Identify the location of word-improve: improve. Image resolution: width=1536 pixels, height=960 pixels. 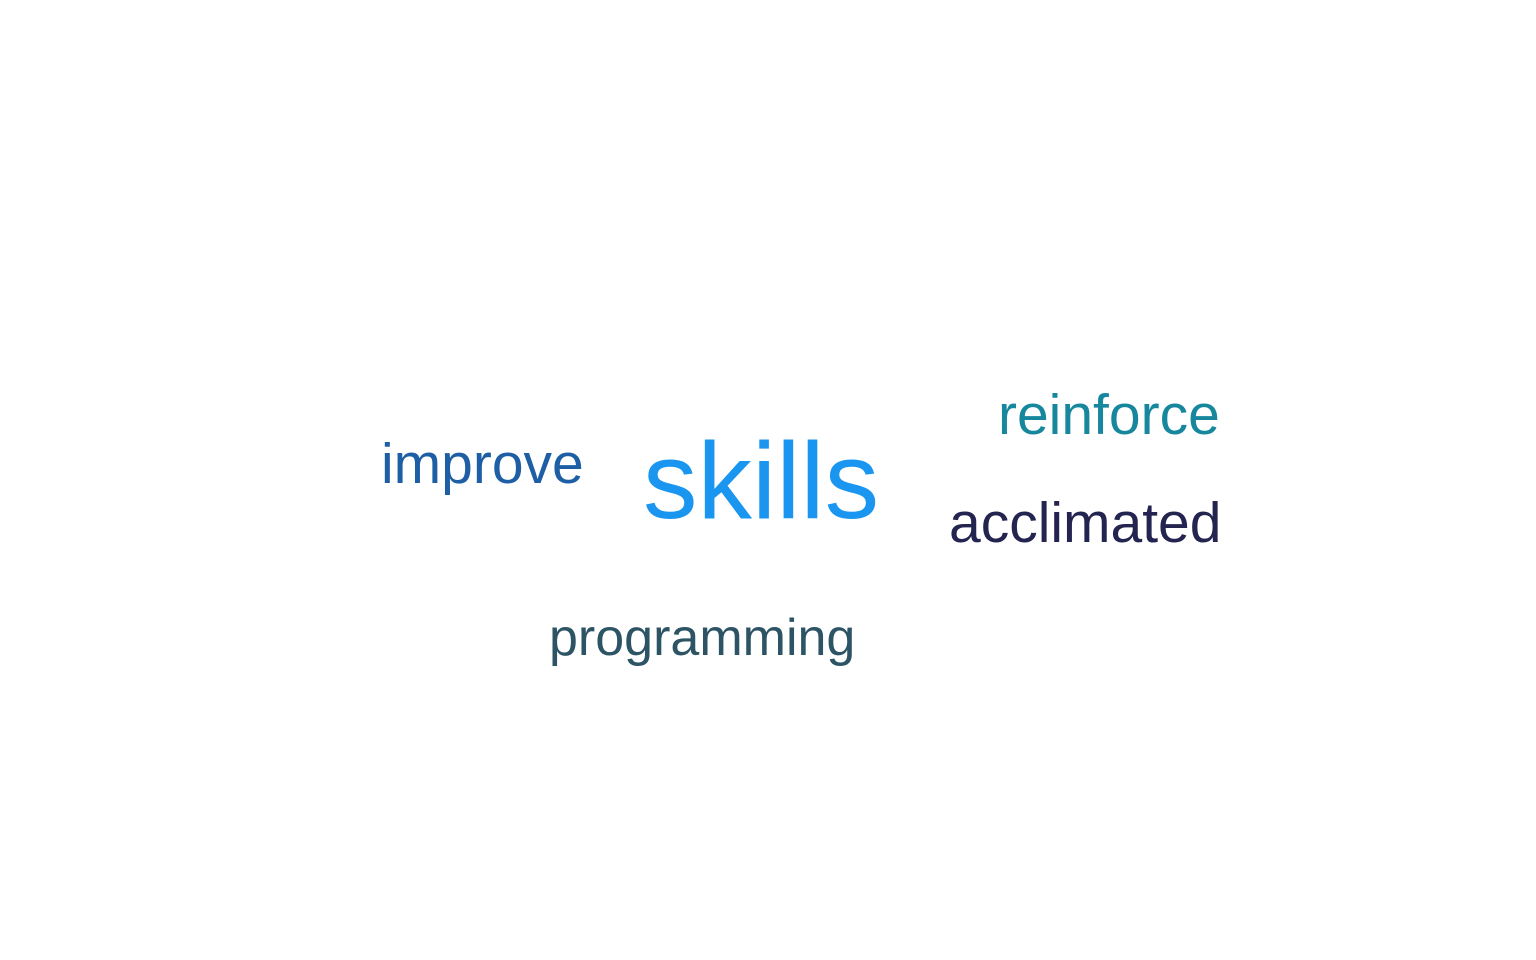
(482, 464).